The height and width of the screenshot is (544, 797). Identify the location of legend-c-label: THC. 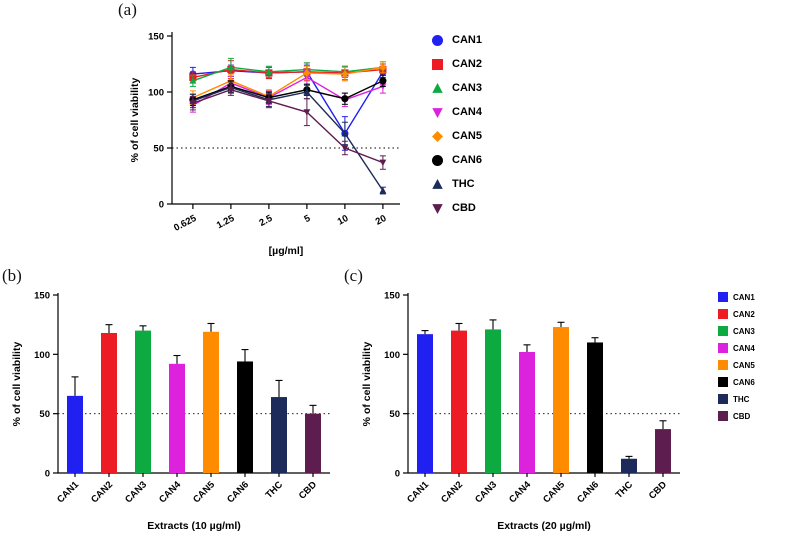
(741, 399).